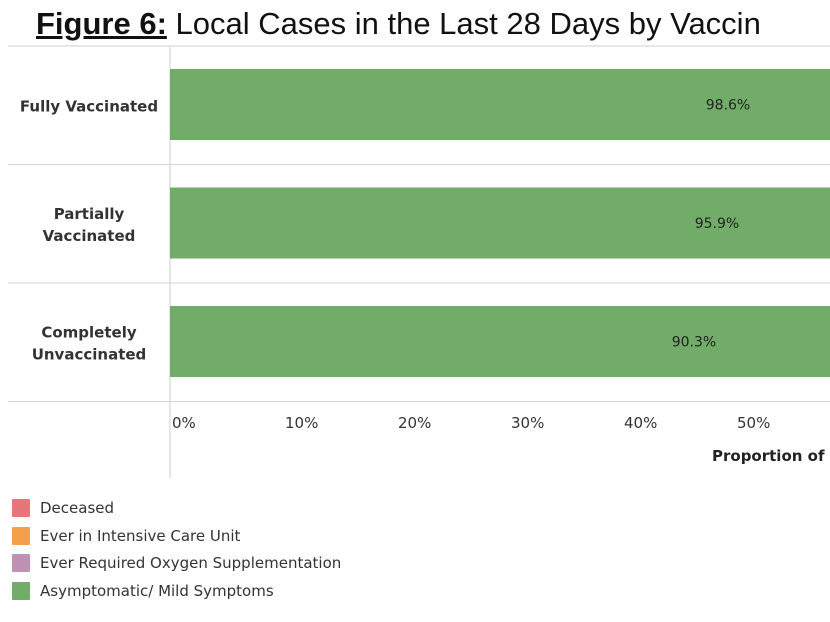 The width and height of the screenshot is (830, 622). Describe the element at coordinates (640, 423) in the screenshot. I see `x-tick-label: 40%` at that location.